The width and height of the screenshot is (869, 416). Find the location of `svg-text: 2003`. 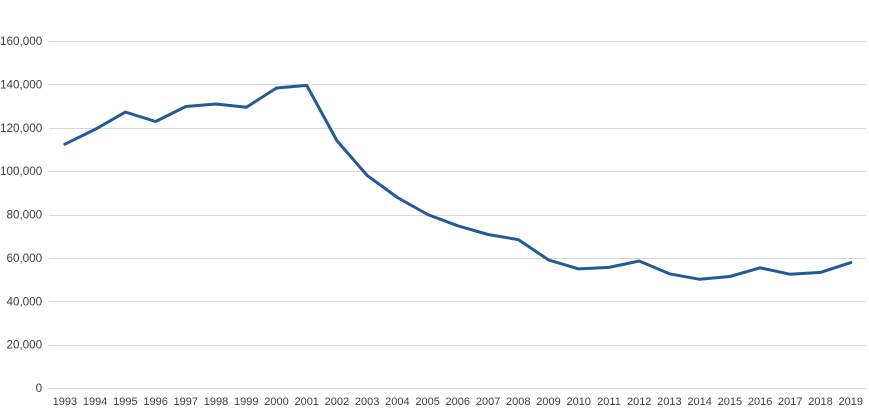

svg-text: 2003 is located at coordinates (367, 402).